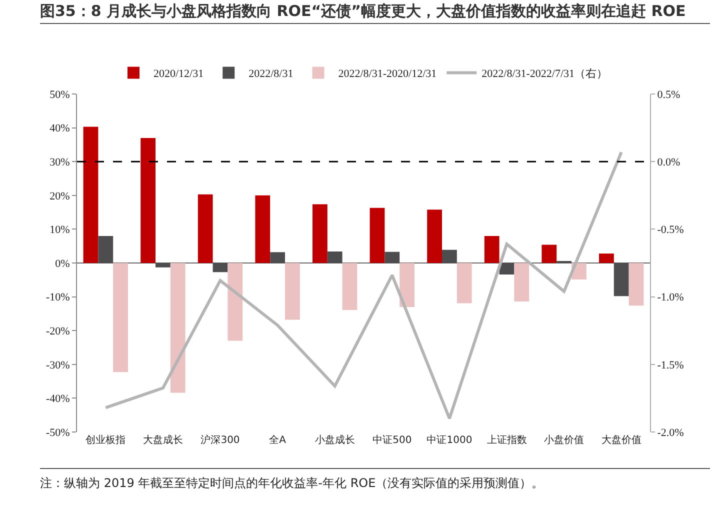  Describe the element at coordinates (668, 94) in the screenshot. I see `y2-tick-label: 0.5%` at that location.